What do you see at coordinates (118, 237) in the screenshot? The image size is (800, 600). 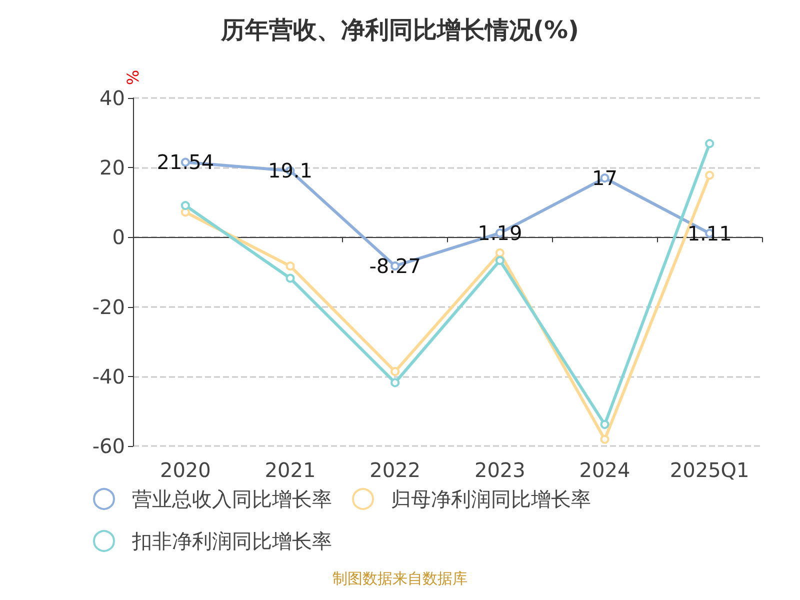 I see `y-tick-label: 0` at bounding box center [118, 237].